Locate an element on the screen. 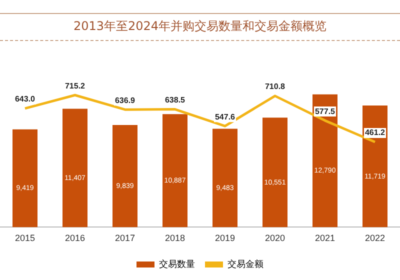 The image size is (400, 280). data-label: 461.2 is located at coordinates (375, 133).